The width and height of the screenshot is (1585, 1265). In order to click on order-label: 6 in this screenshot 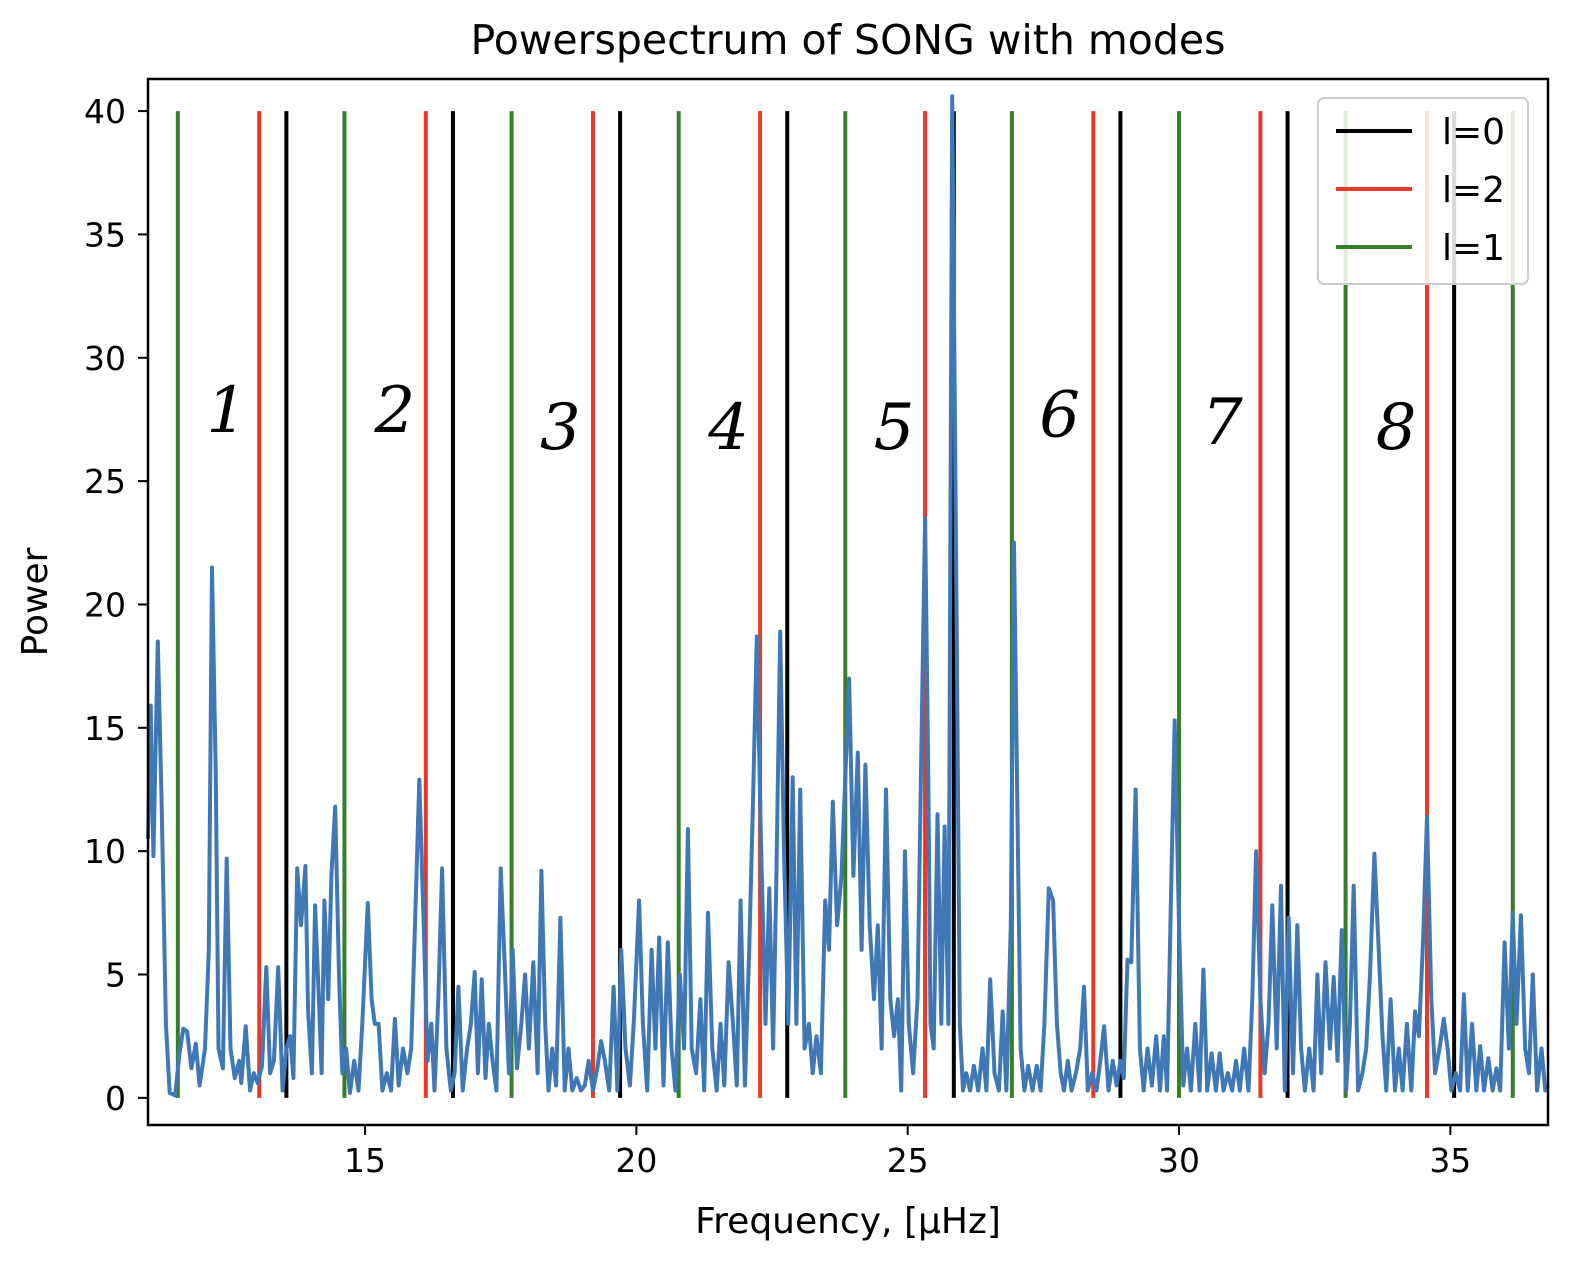, I will do `click(1059, 416)`.